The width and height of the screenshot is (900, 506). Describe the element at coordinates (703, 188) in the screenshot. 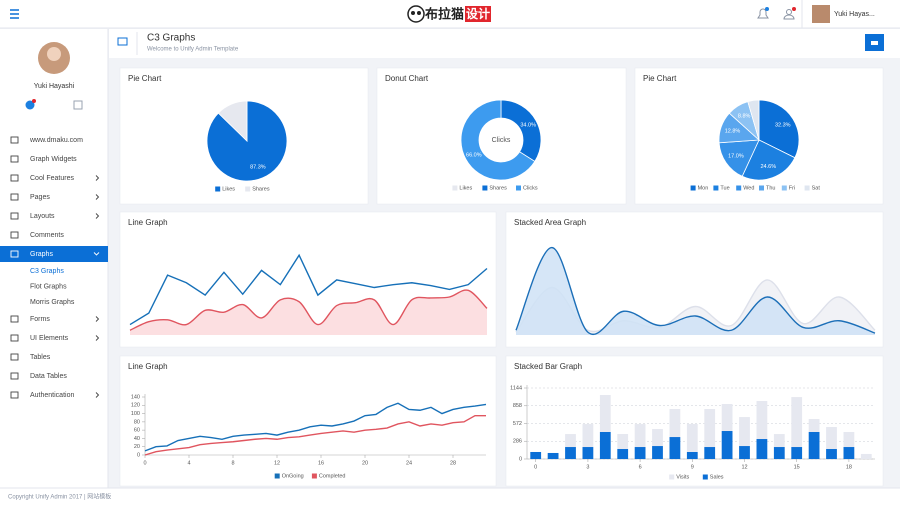

I see `legend-label: Mon` at that location.